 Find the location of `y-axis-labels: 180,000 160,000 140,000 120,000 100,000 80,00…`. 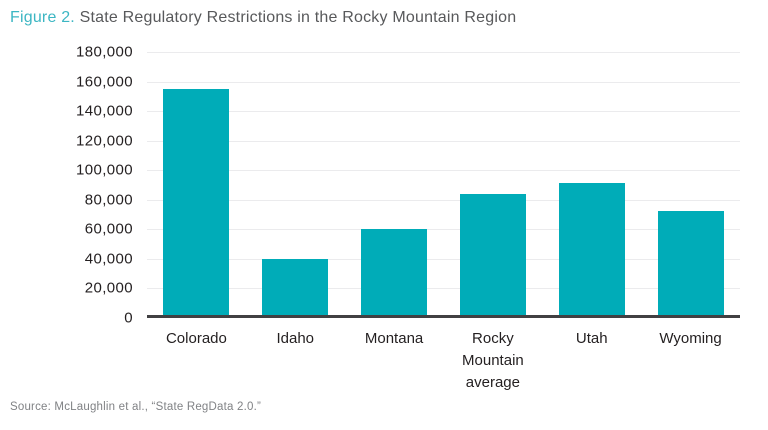

y-axis-labels: 180,000 160,000 140,000 120,000 100,000 80,00… is located at coordinates (83, 185).